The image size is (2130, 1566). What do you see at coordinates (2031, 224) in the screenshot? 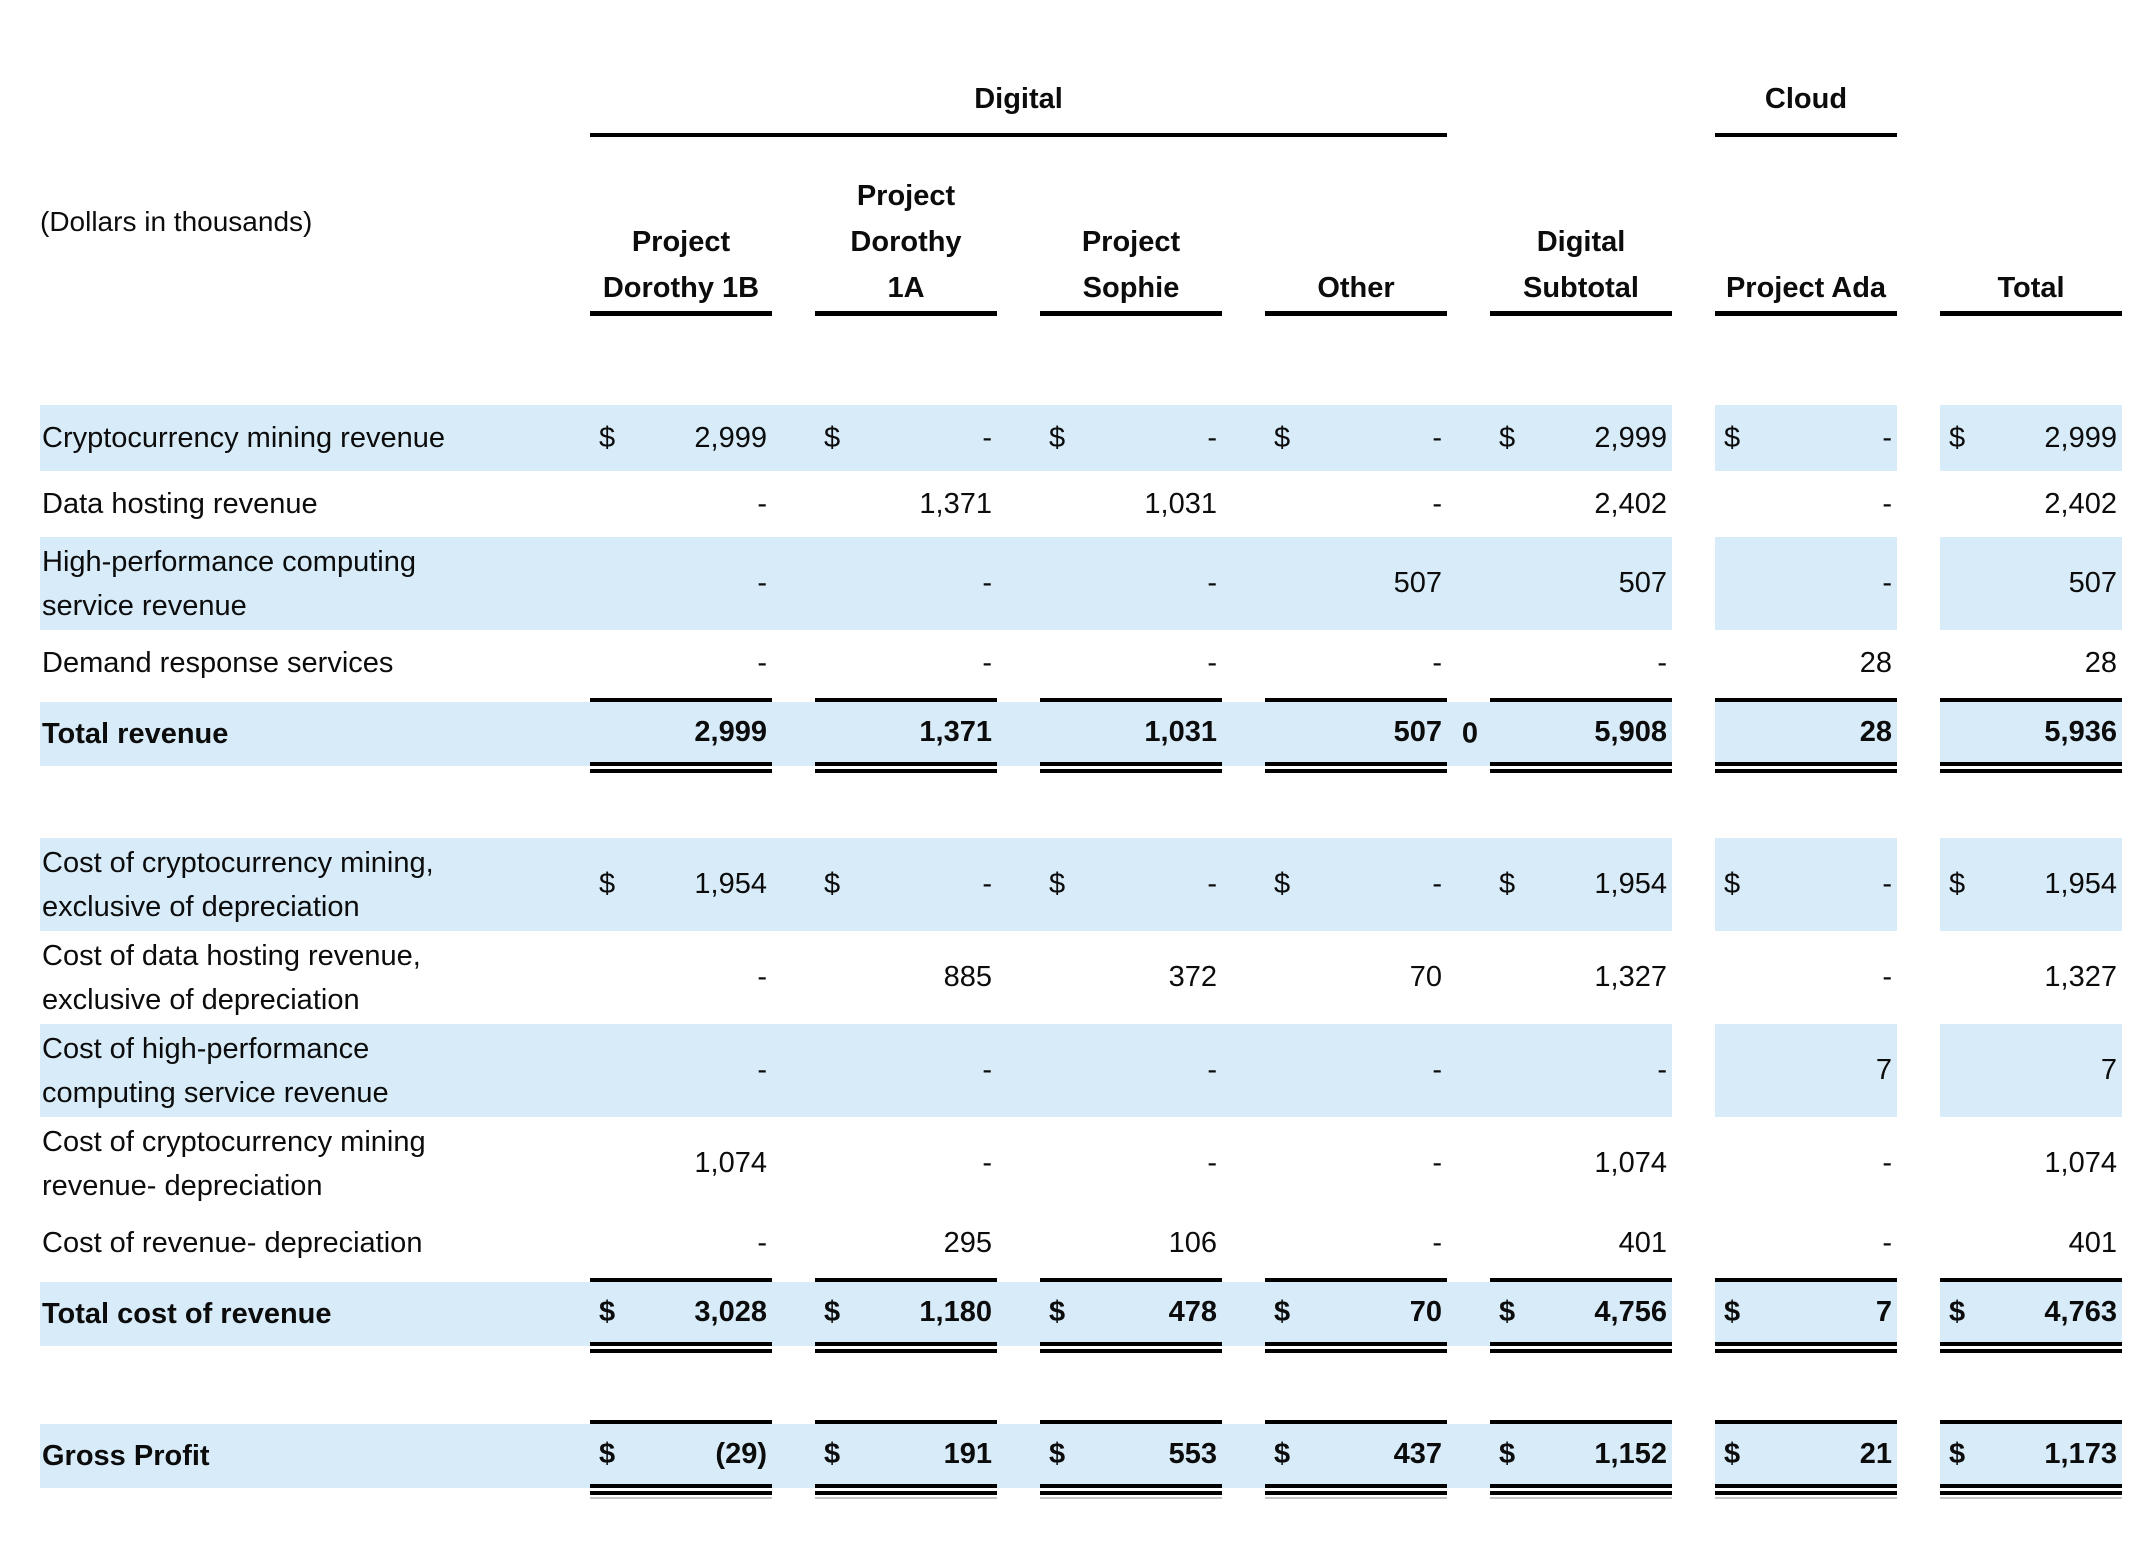
I see `column-header: Total` at bounding box center [2031, 224].